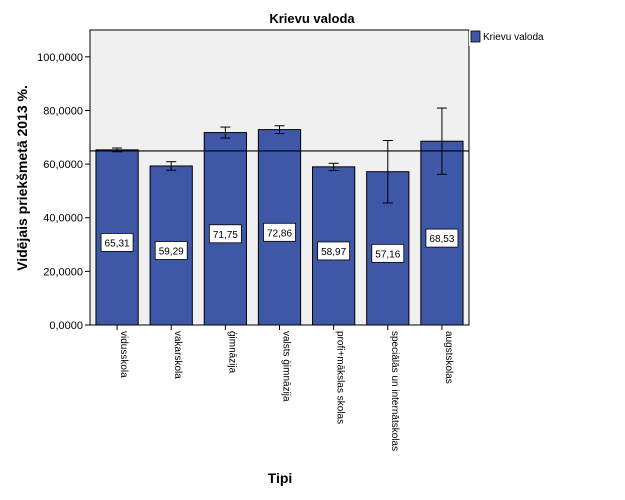 The height and width of the screenshot is (500, 625). Describe the element at coordinates (123, 354) in the screenshot. I see `x-tick-label: vidusskola` at that location.